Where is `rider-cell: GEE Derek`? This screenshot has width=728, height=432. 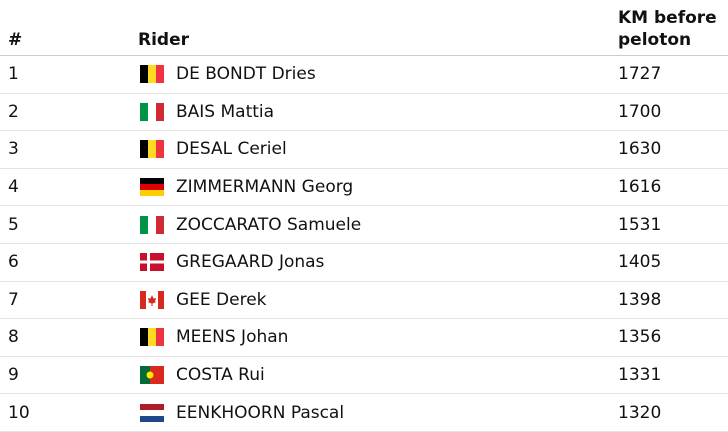
rider-cell: GEE Derek is located at coordinates (369, 300).